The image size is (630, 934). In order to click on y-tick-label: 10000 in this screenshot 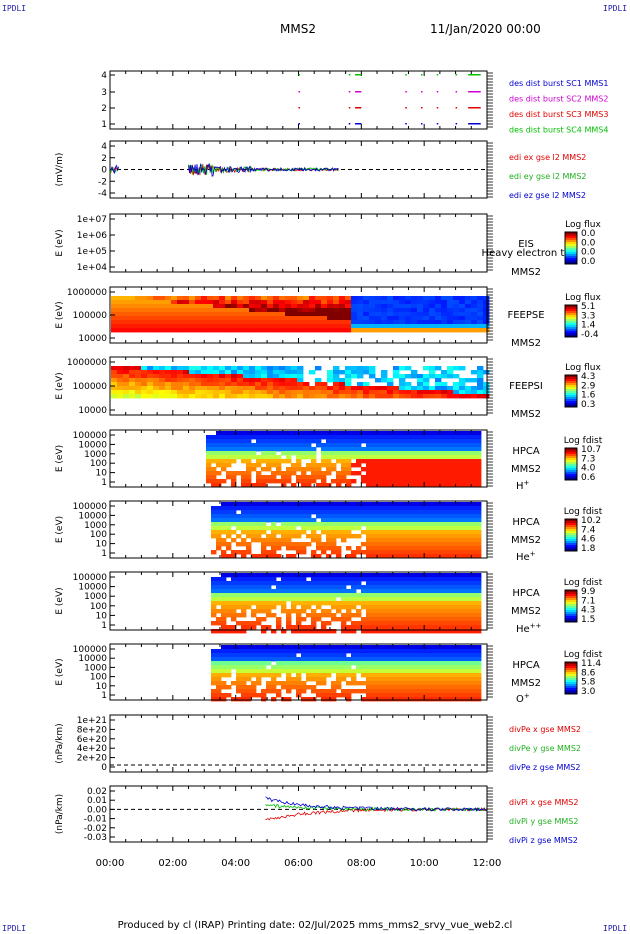, I will do `click(92, 445)`.